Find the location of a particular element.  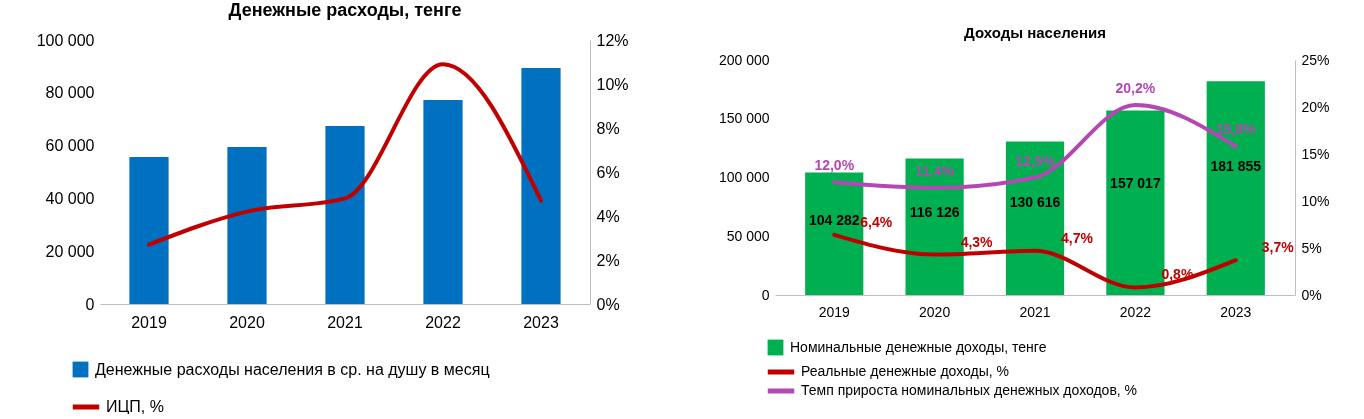

data-label: 181 855 is located at coordinates (1236, 165).